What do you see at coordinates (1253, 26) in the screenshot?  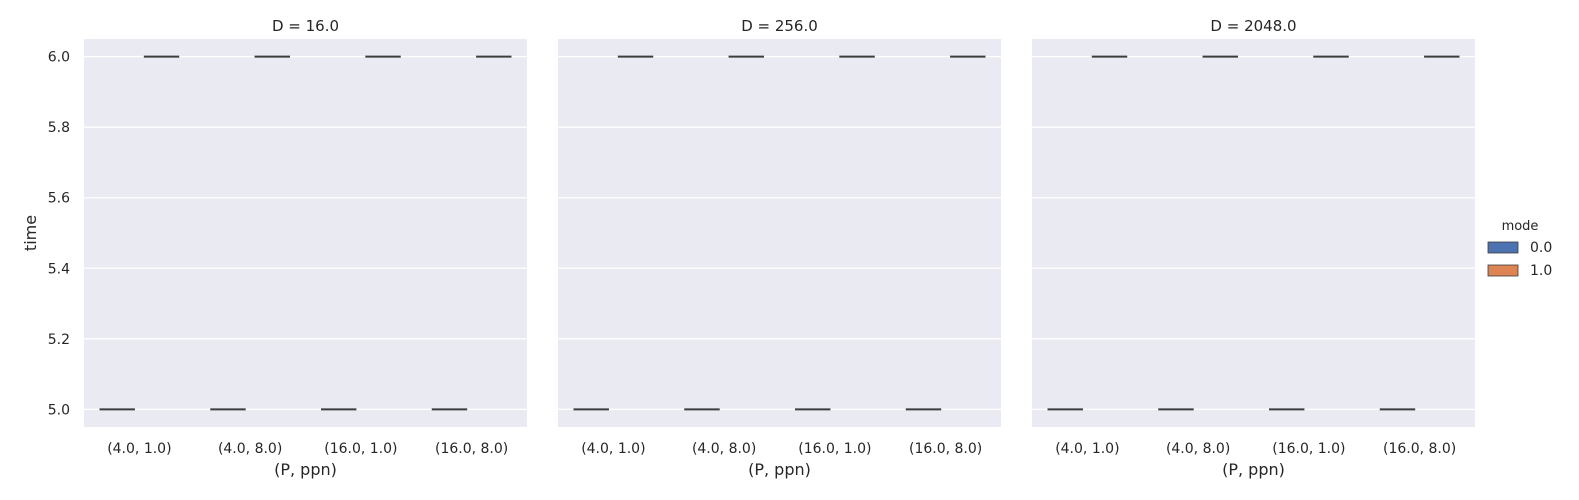 I see `panel-title: D = 2048.0` at bounding box center [1253, 26].